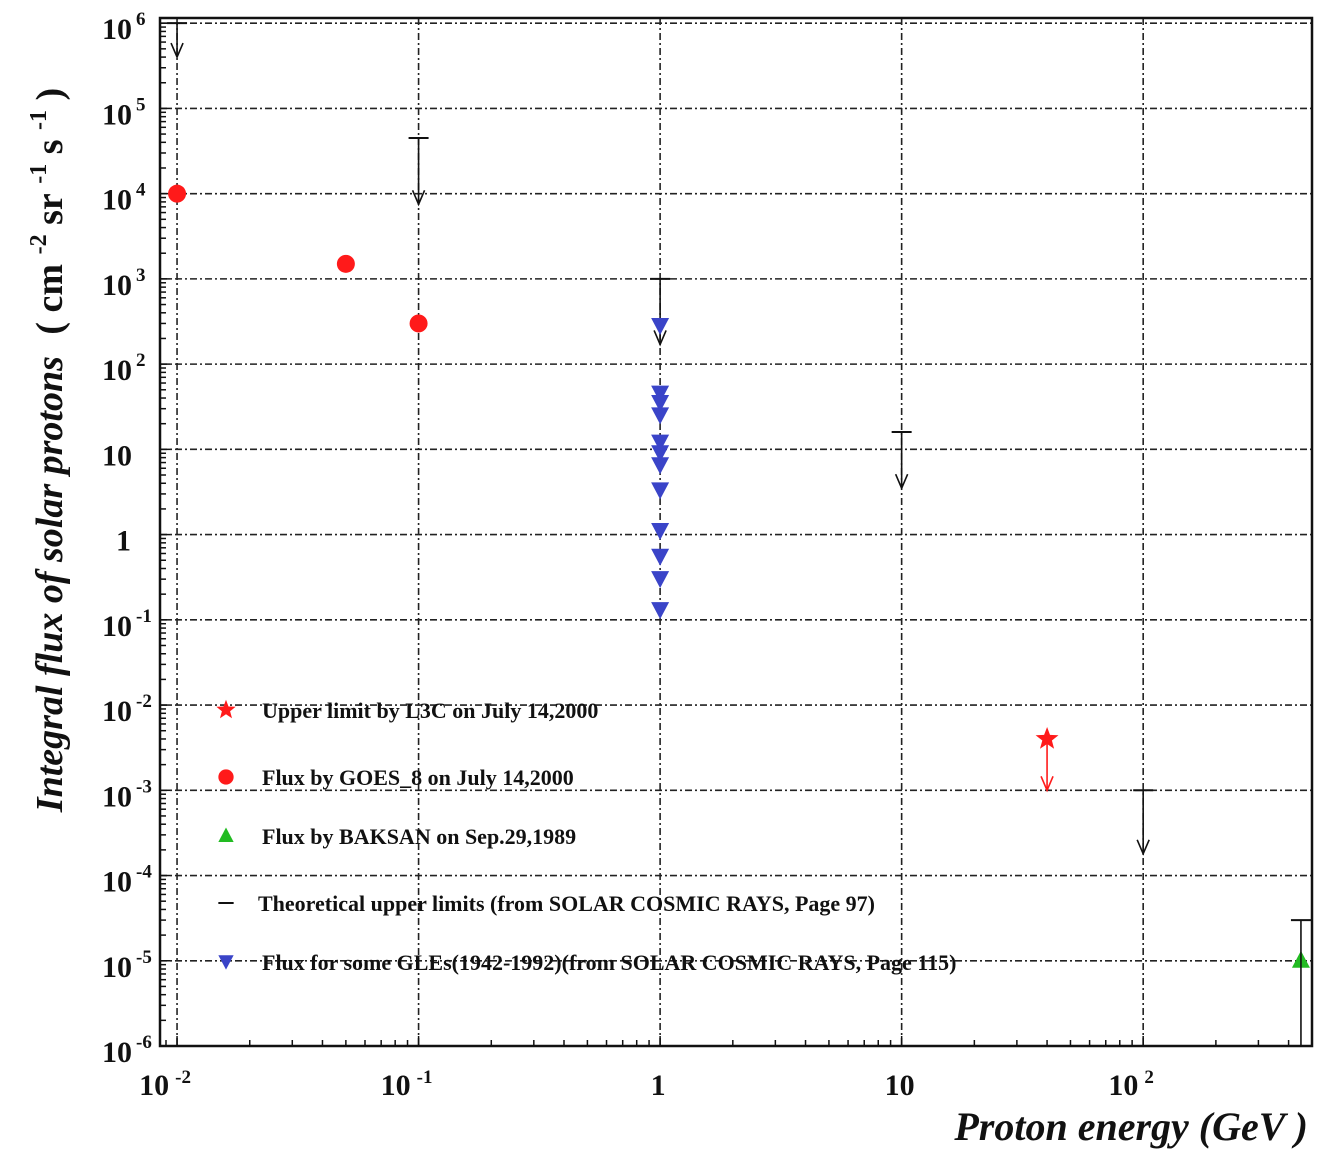 The image size is (1317, 1153). Describe the element at coordinates (418, 777) in the screenshot. I see `legend-label: Flux by GOES_8 on July 14,2000` at that location.